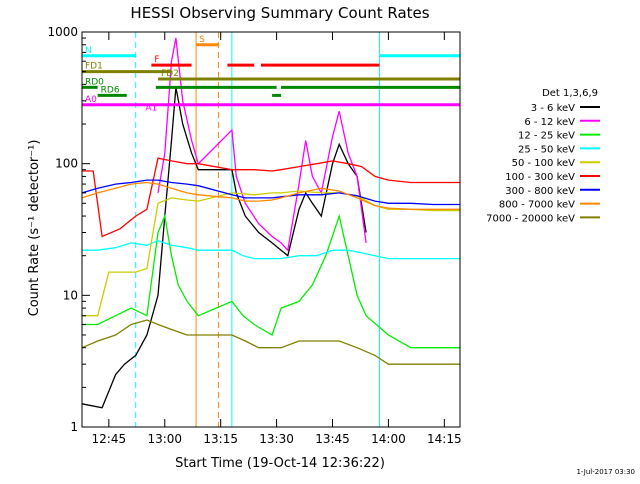 The width and height of the screenshot is (640, 484). Describe the element at coordinates (388, 439) in the screenshot. I see `x-tick-label: 14:00` at that location.